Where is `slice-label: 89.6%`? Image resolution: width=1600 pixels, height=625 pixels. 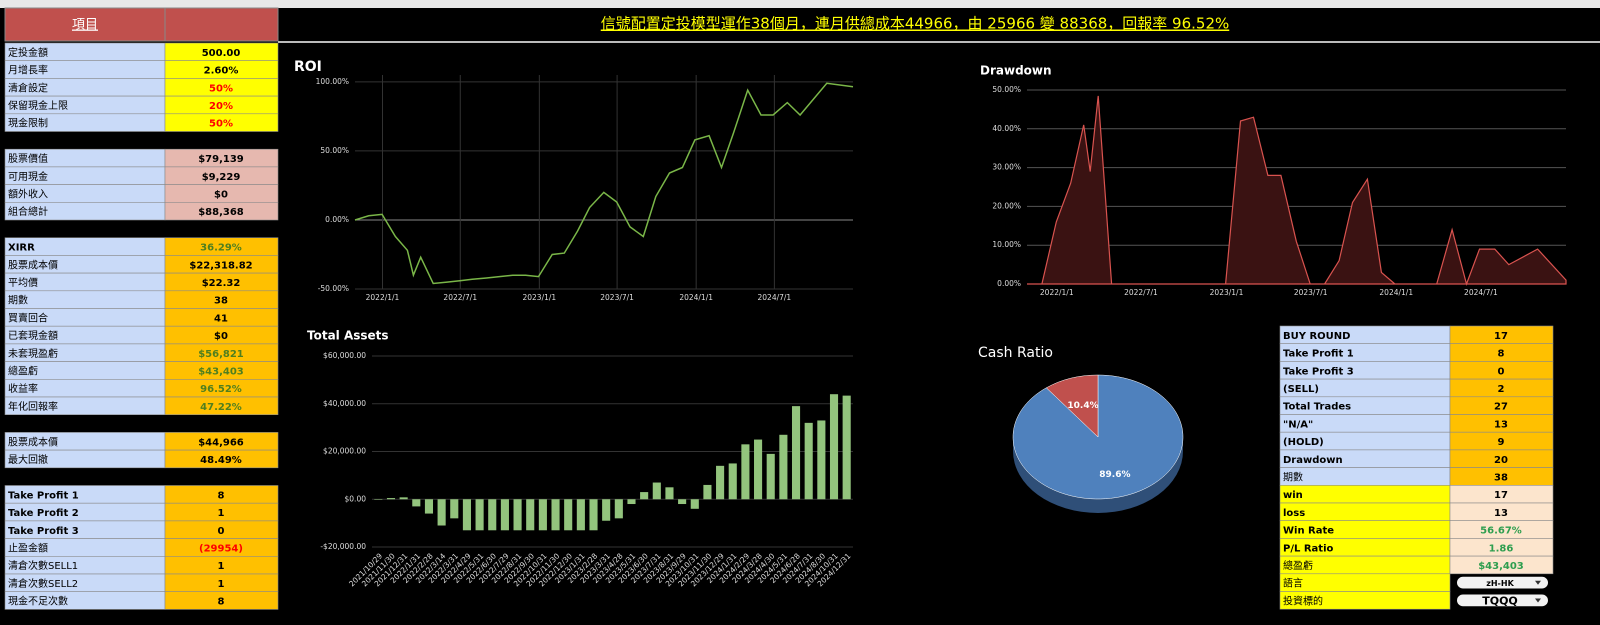
slice-label: 89.6% is located at coordinates (1114, 475).